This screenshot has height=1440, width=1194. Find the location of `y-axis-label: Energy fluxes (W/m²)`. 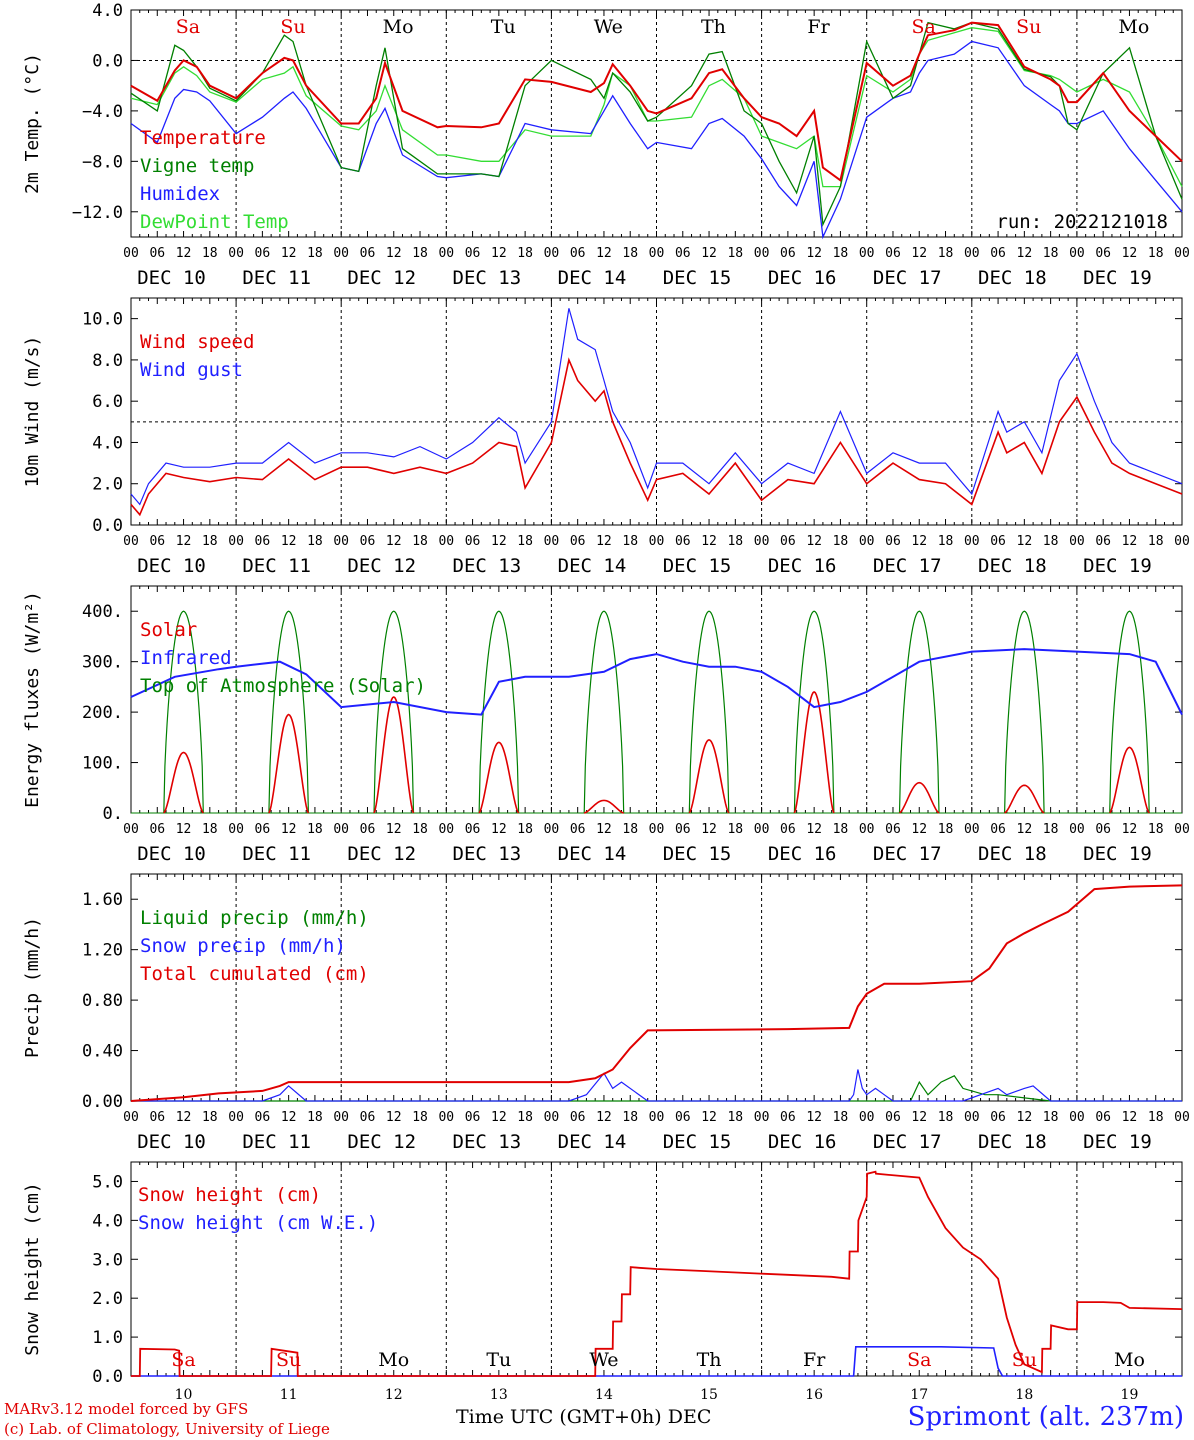

y-axis-label: Energy fluxes (W/m²) is located at coordinates (32, 699).